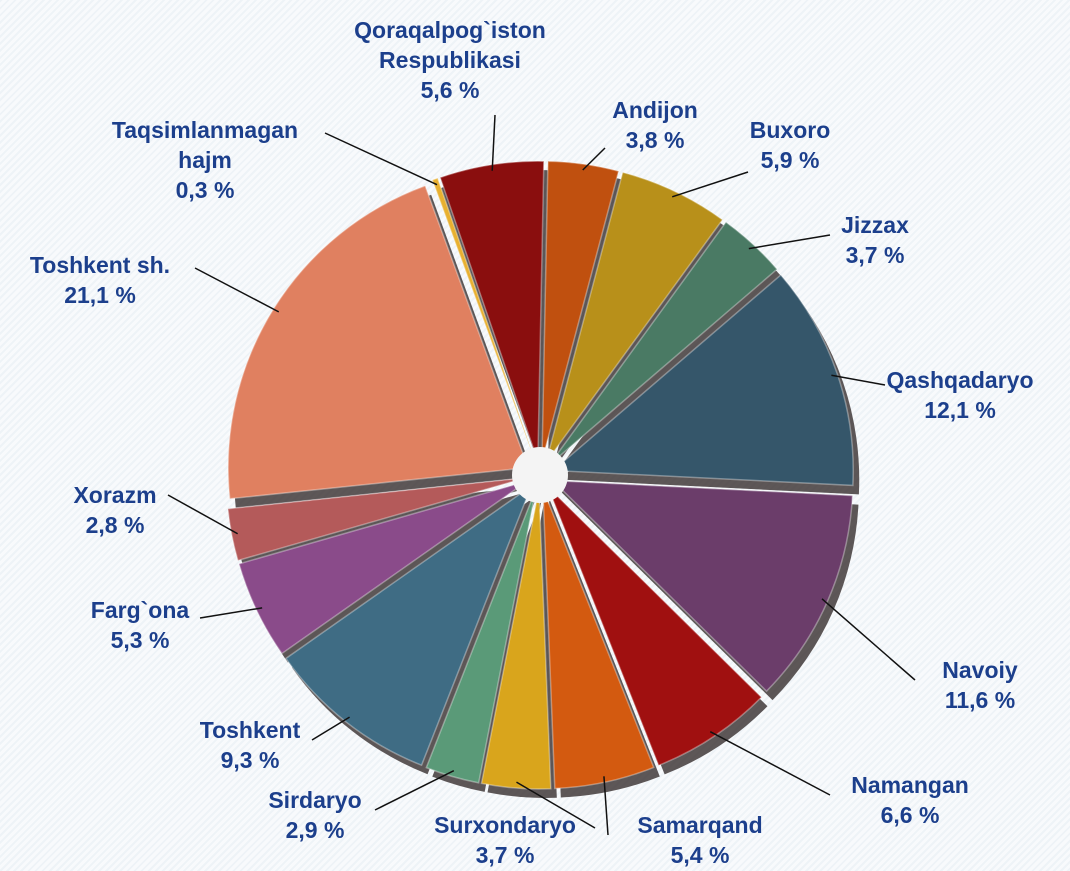  Describe the element at coordinates (979, 685) in the screenshot. I see `slice-label: Navoiy 11,6 %` at that location.